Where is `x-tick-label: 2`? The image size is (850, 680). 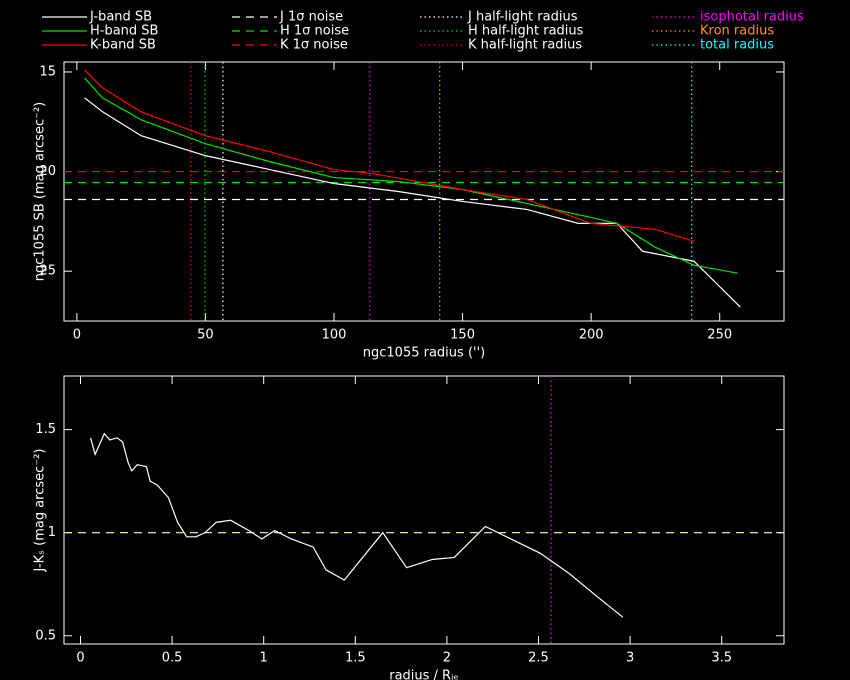 x-tick-label: 2 is located at coordinates (447, 658).